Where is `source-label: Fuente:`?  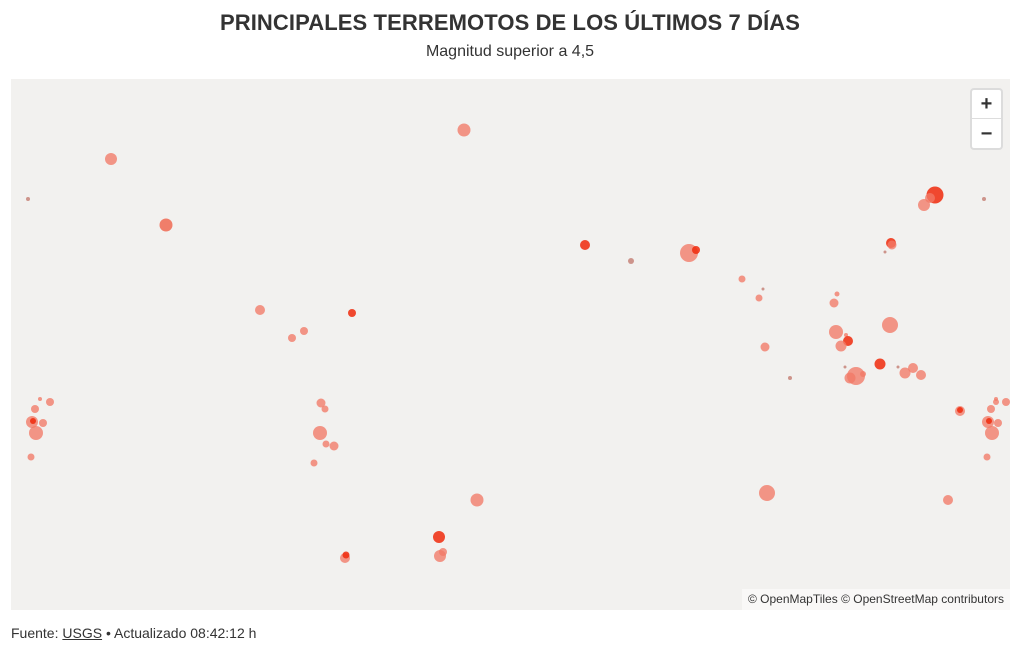
source-label: Fuente: is located at coordinates (35, 633).